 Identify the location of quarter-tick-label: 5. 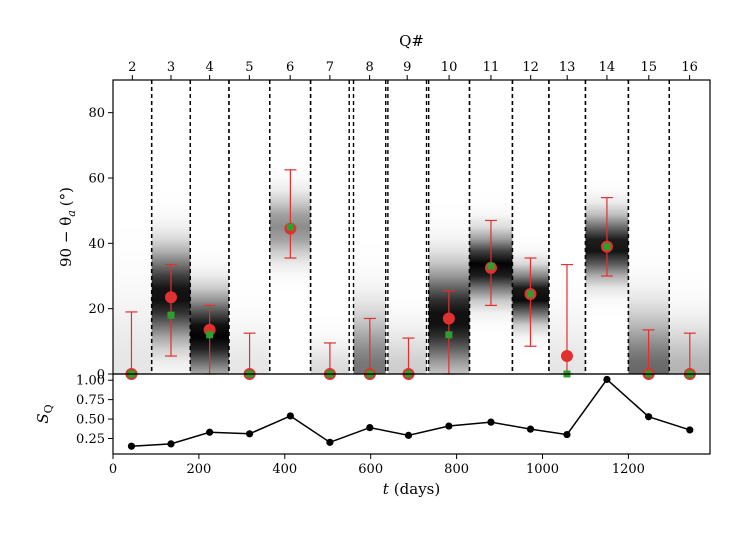
(249, 67).